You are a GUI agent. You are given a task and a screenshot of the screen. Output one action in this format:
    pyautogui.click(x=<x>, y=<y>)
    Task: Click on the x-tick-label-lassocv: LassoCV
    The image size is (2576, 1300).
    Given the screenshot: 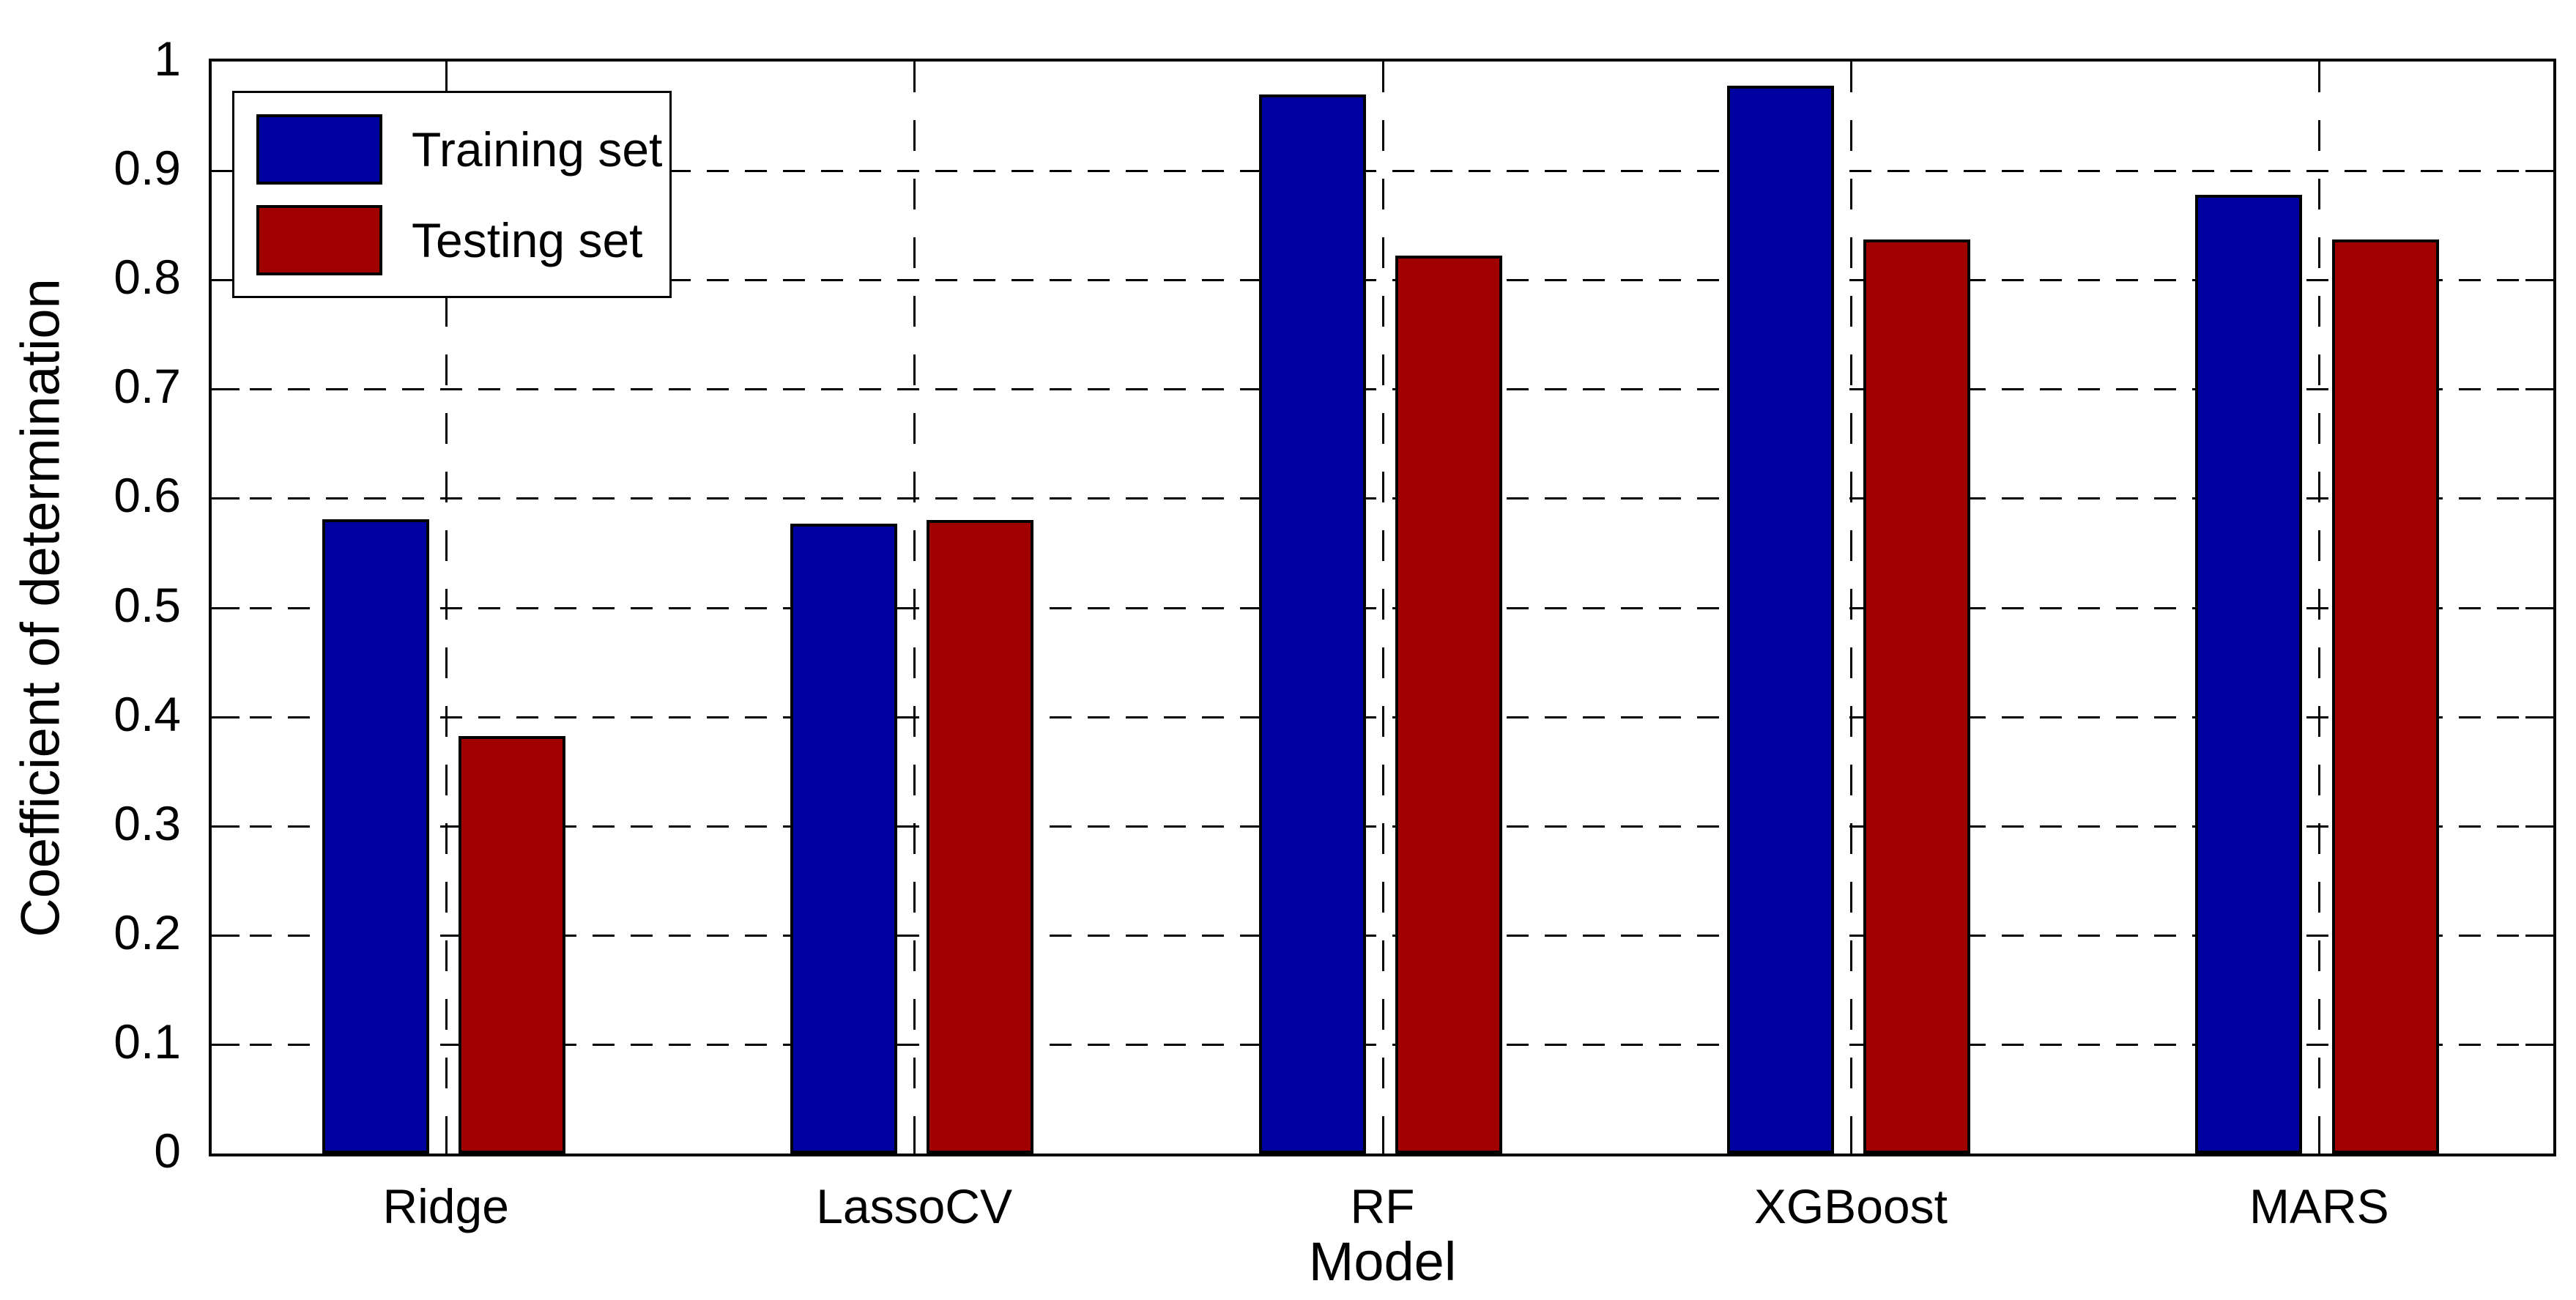 What is the action you would take?
    pyautogui.click(x=914, y=1206)
    